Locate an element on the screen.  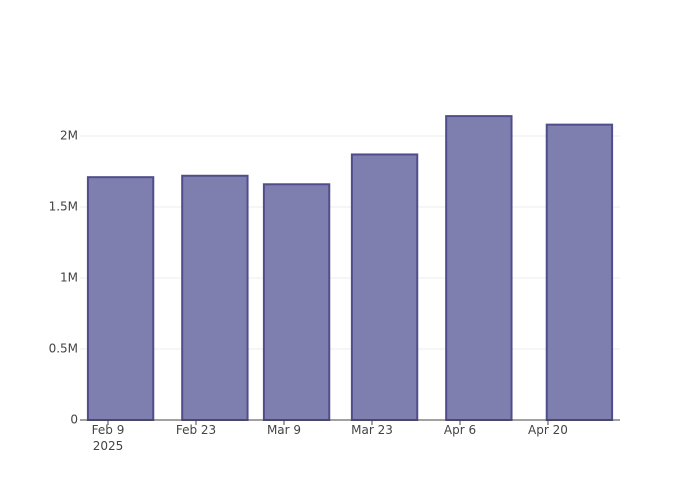
y-tick-label: 1.5M is located at coordinates (63, 206).